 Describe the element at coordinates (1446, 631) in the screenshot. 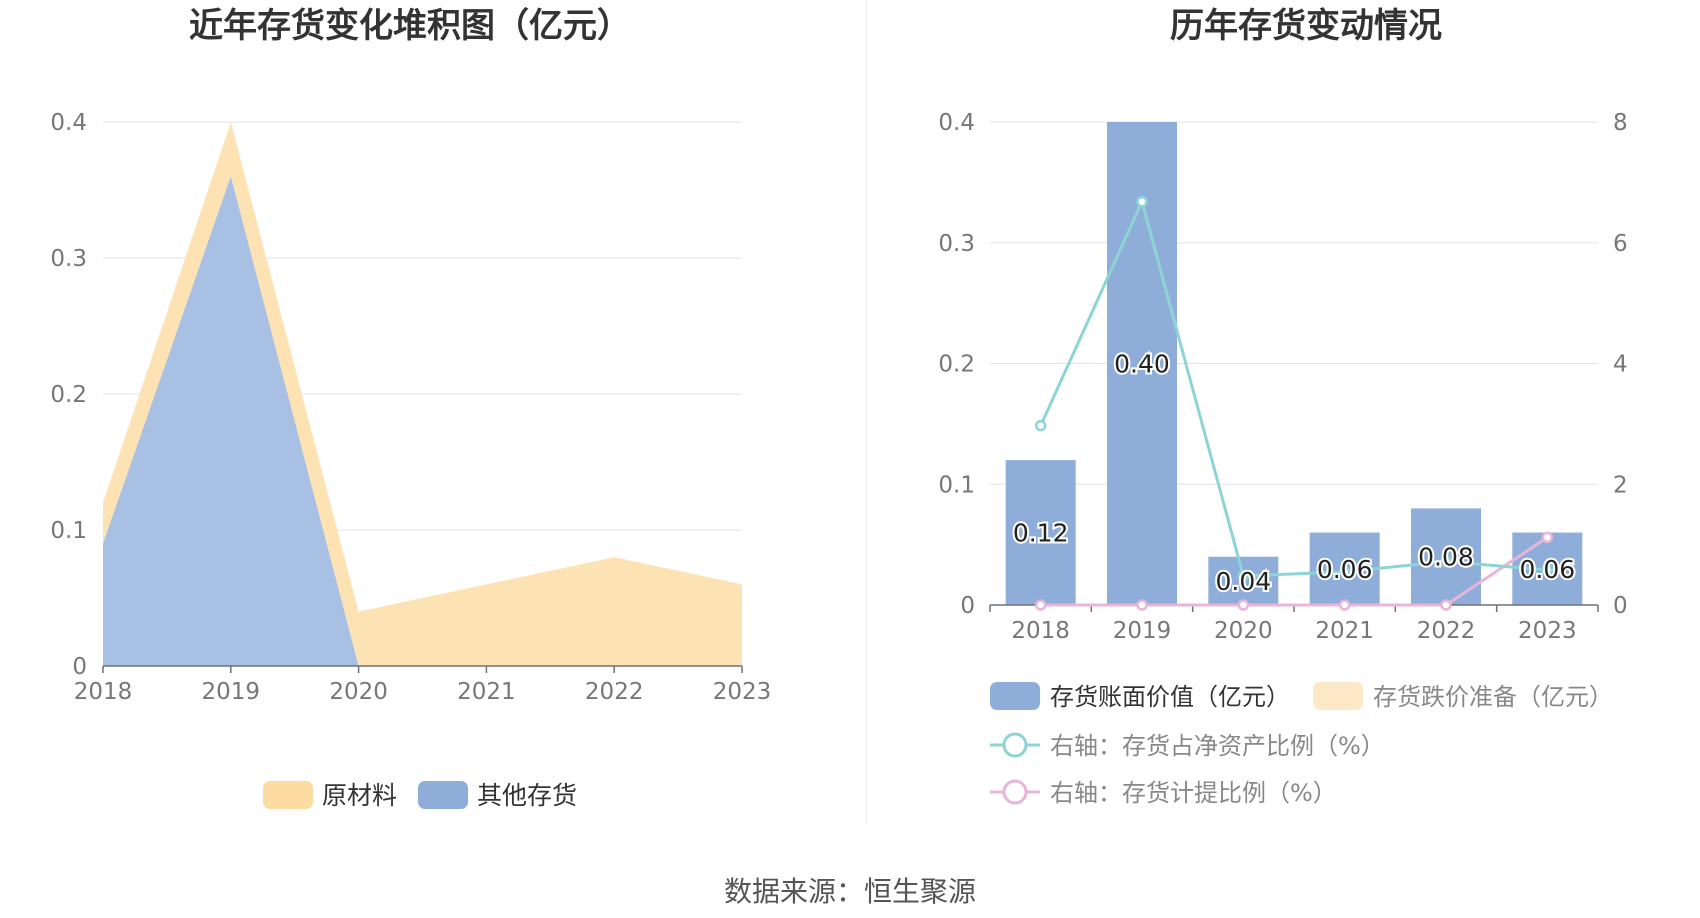

I see `right-x-tick-label: 2022` at that location.